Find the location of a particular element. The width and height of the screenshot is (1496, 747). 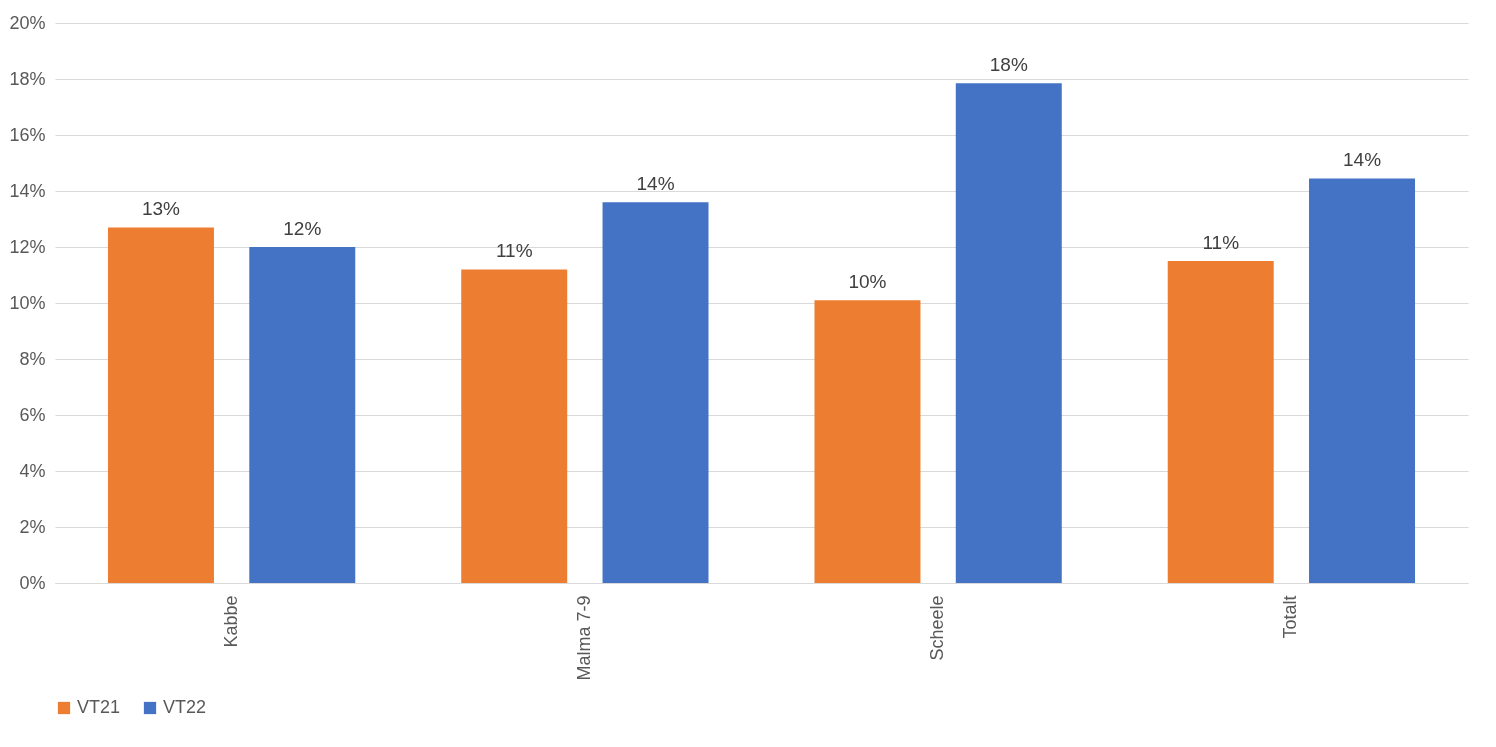

y-tick-label: 10% is located at coordinates (27, 302).